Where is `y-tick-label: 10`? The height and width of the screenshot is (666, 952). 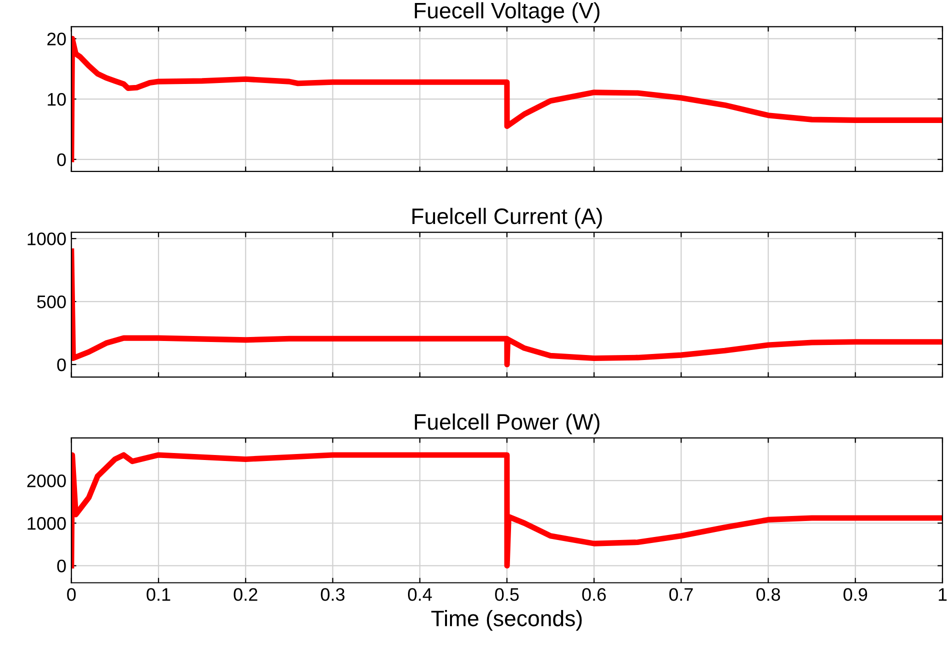
y-tick-label: 10 is located at coordinates (57, 99).